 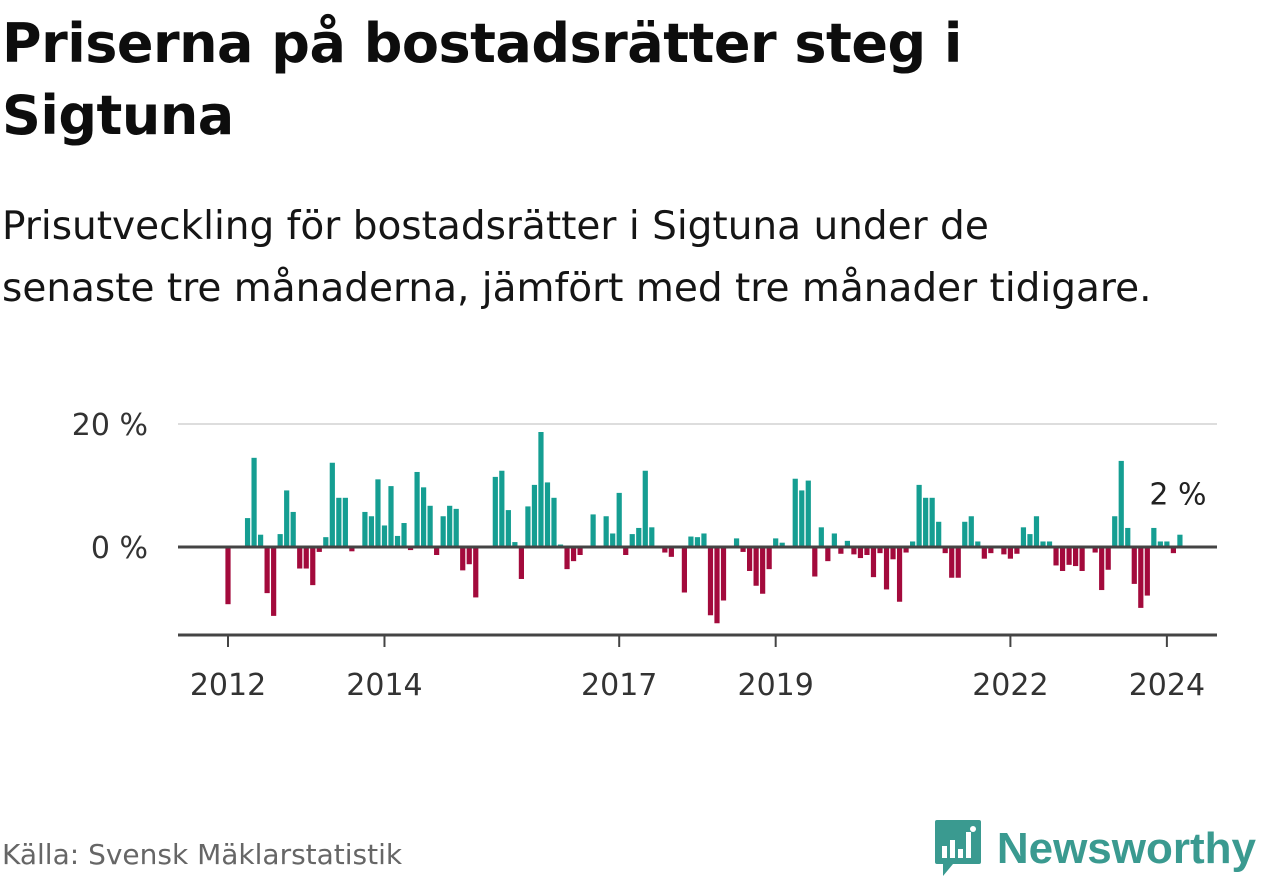 I want to click on x-tick-label: 2014, so click(x=384, y=685).